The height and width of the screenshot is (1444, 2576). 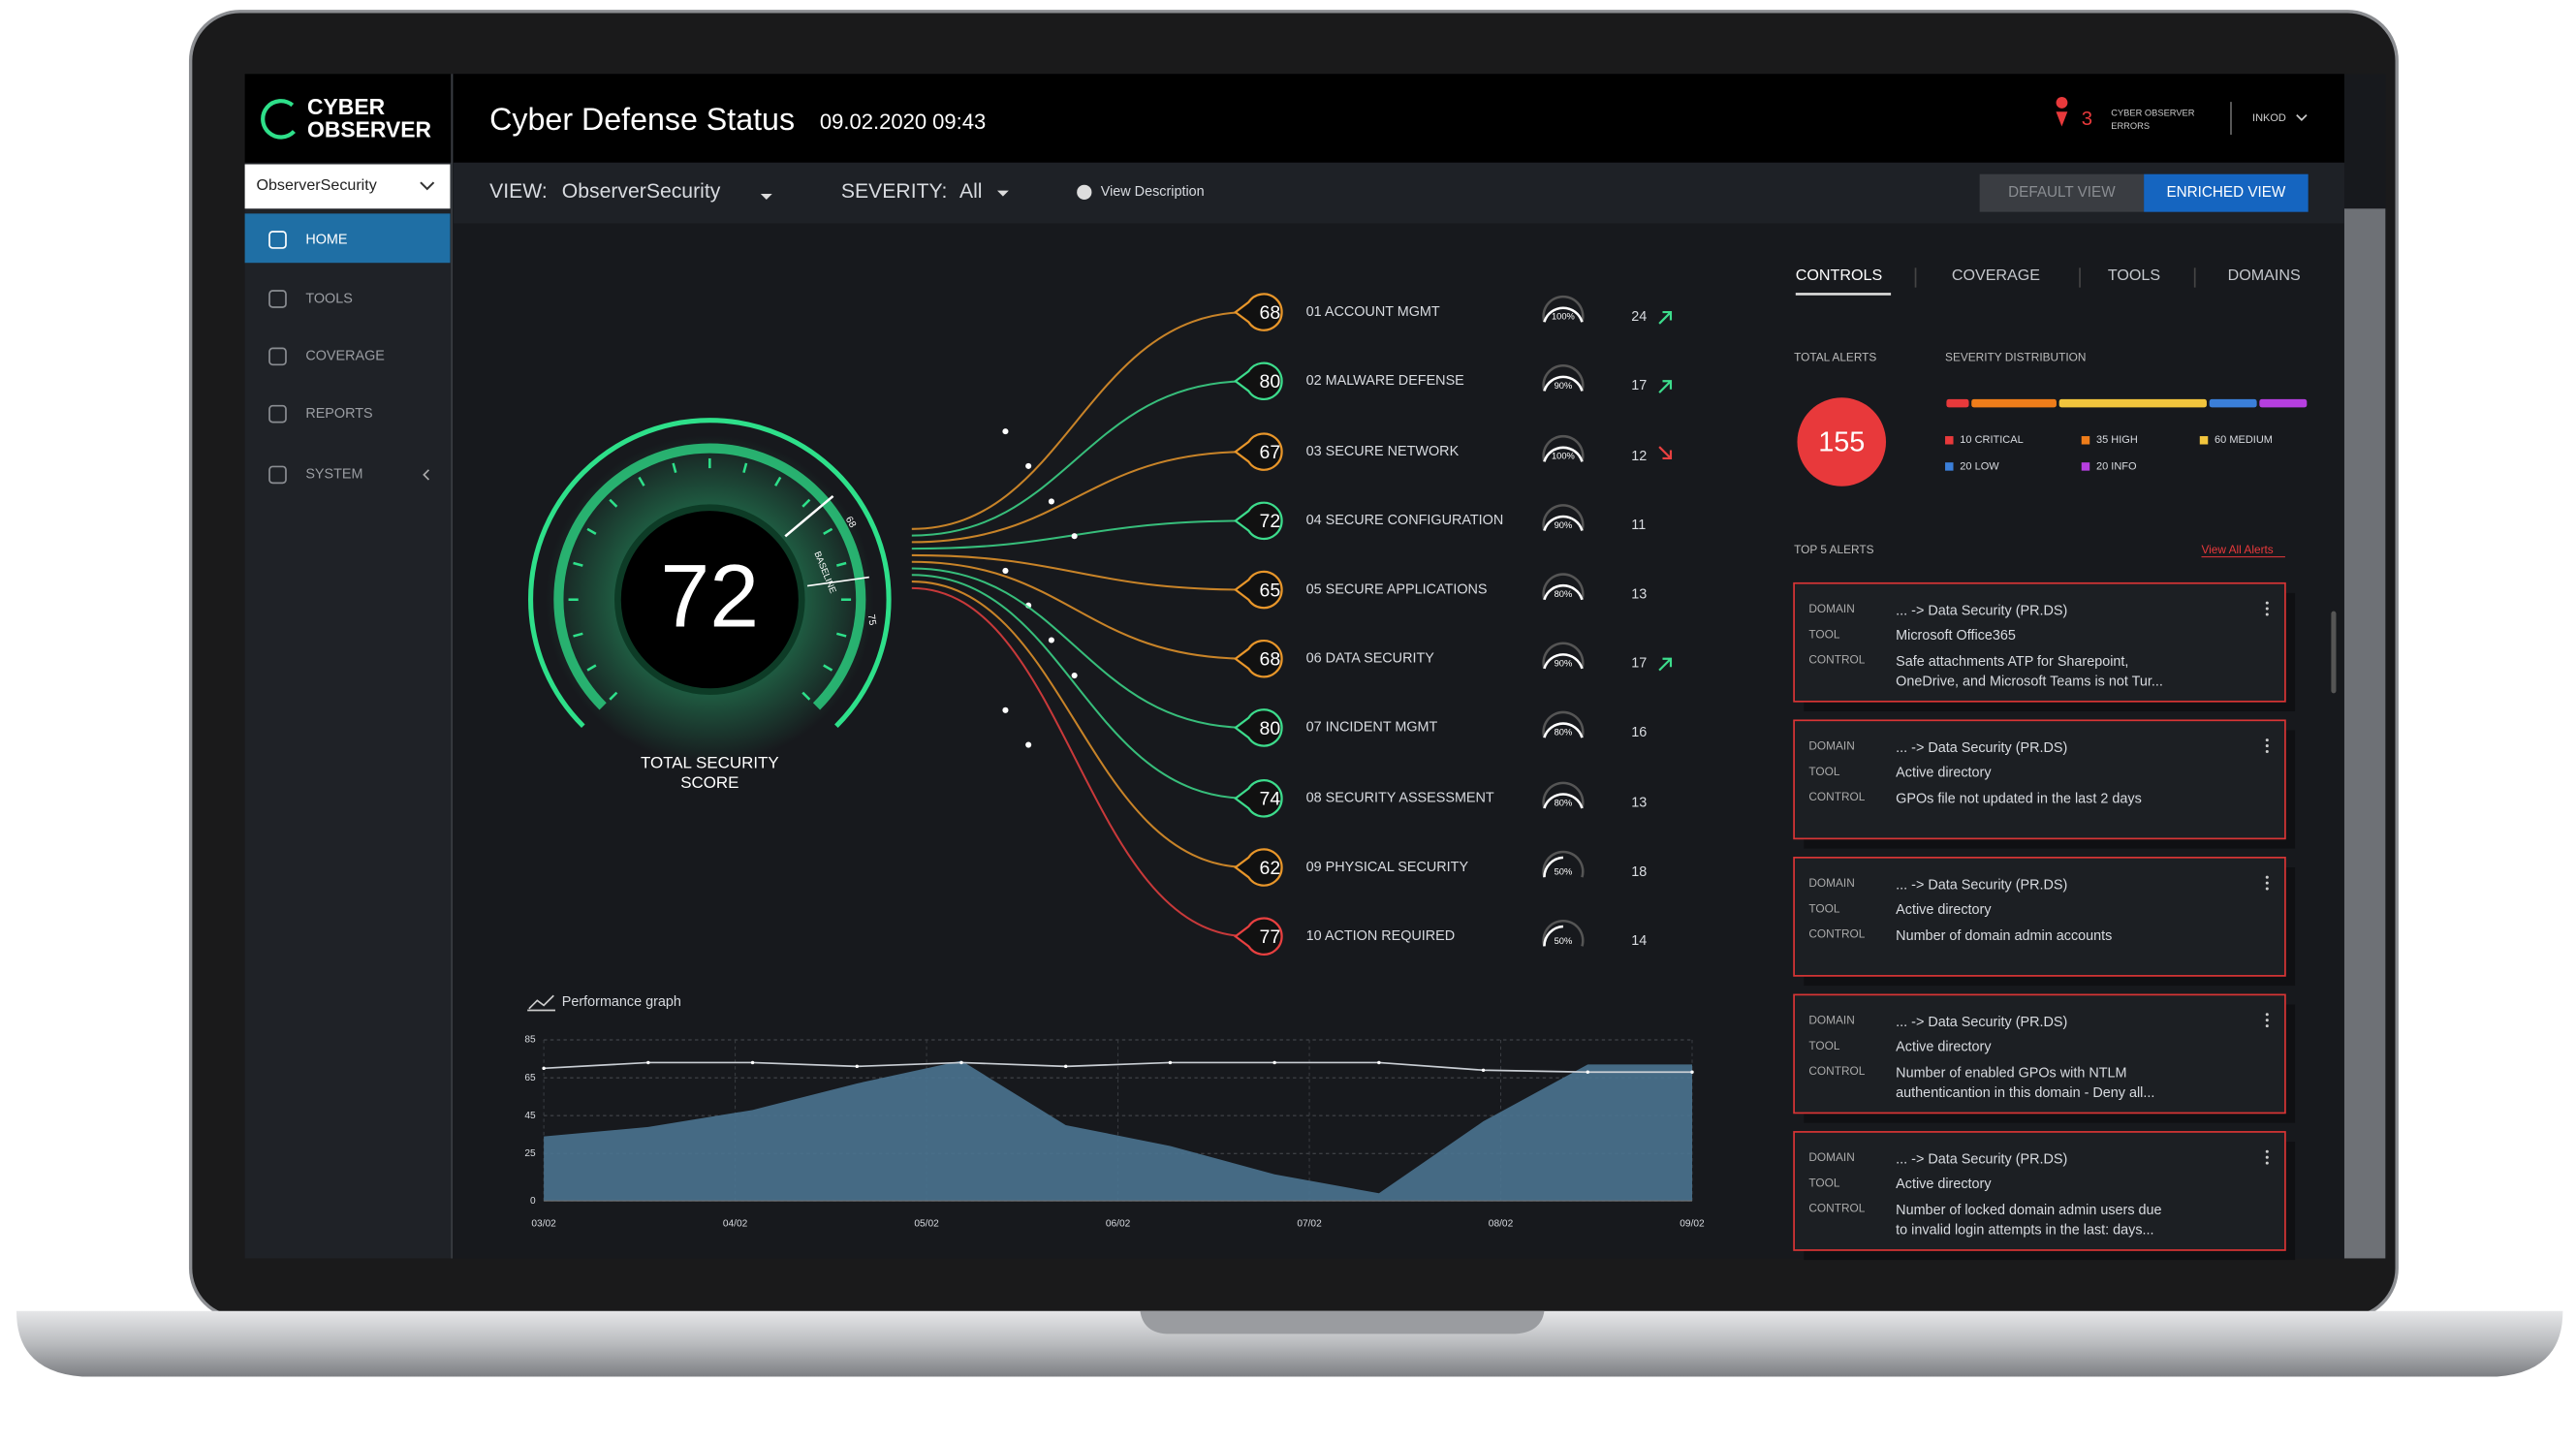 I want to click on default-view-label: DEFAULT VIEW, so click(x=2062, y=192).